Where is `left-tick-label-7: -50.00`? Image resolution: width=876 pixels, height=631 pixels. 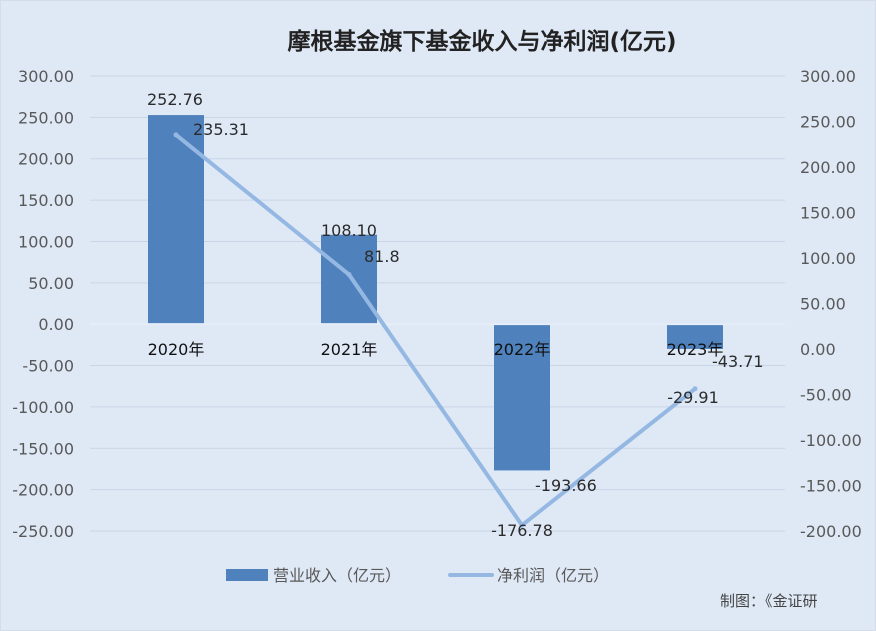
left-tick-label-7: -50.00 is located at coordinates (48, 366).